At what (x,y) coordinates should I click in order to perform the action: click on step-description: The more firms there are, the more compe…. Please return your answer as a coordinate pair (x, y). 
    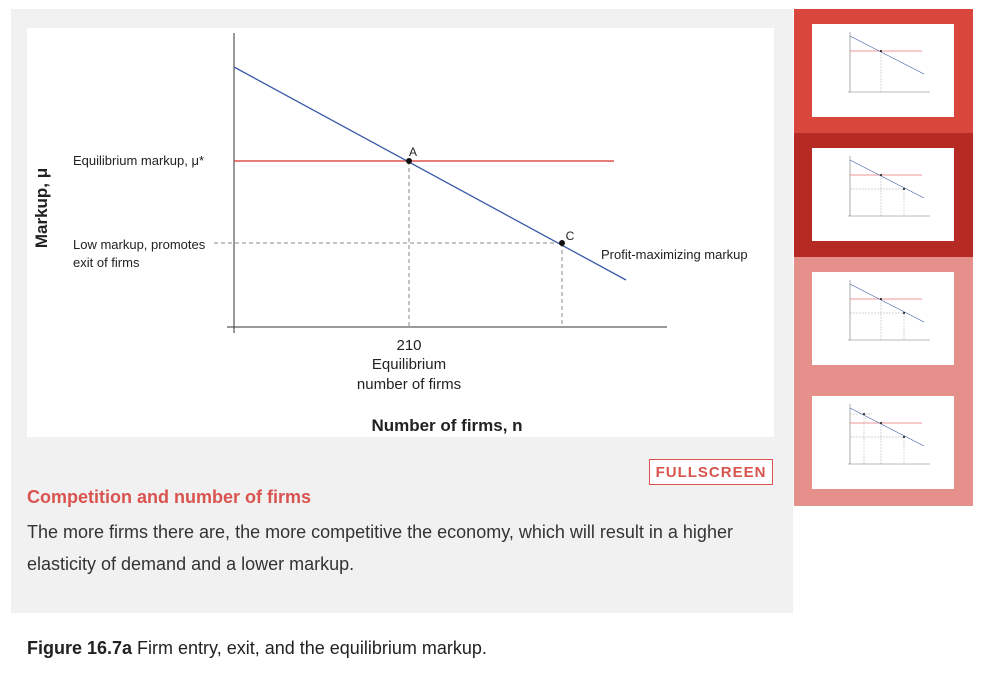
    Looking at the image, I should click on (380, 548).